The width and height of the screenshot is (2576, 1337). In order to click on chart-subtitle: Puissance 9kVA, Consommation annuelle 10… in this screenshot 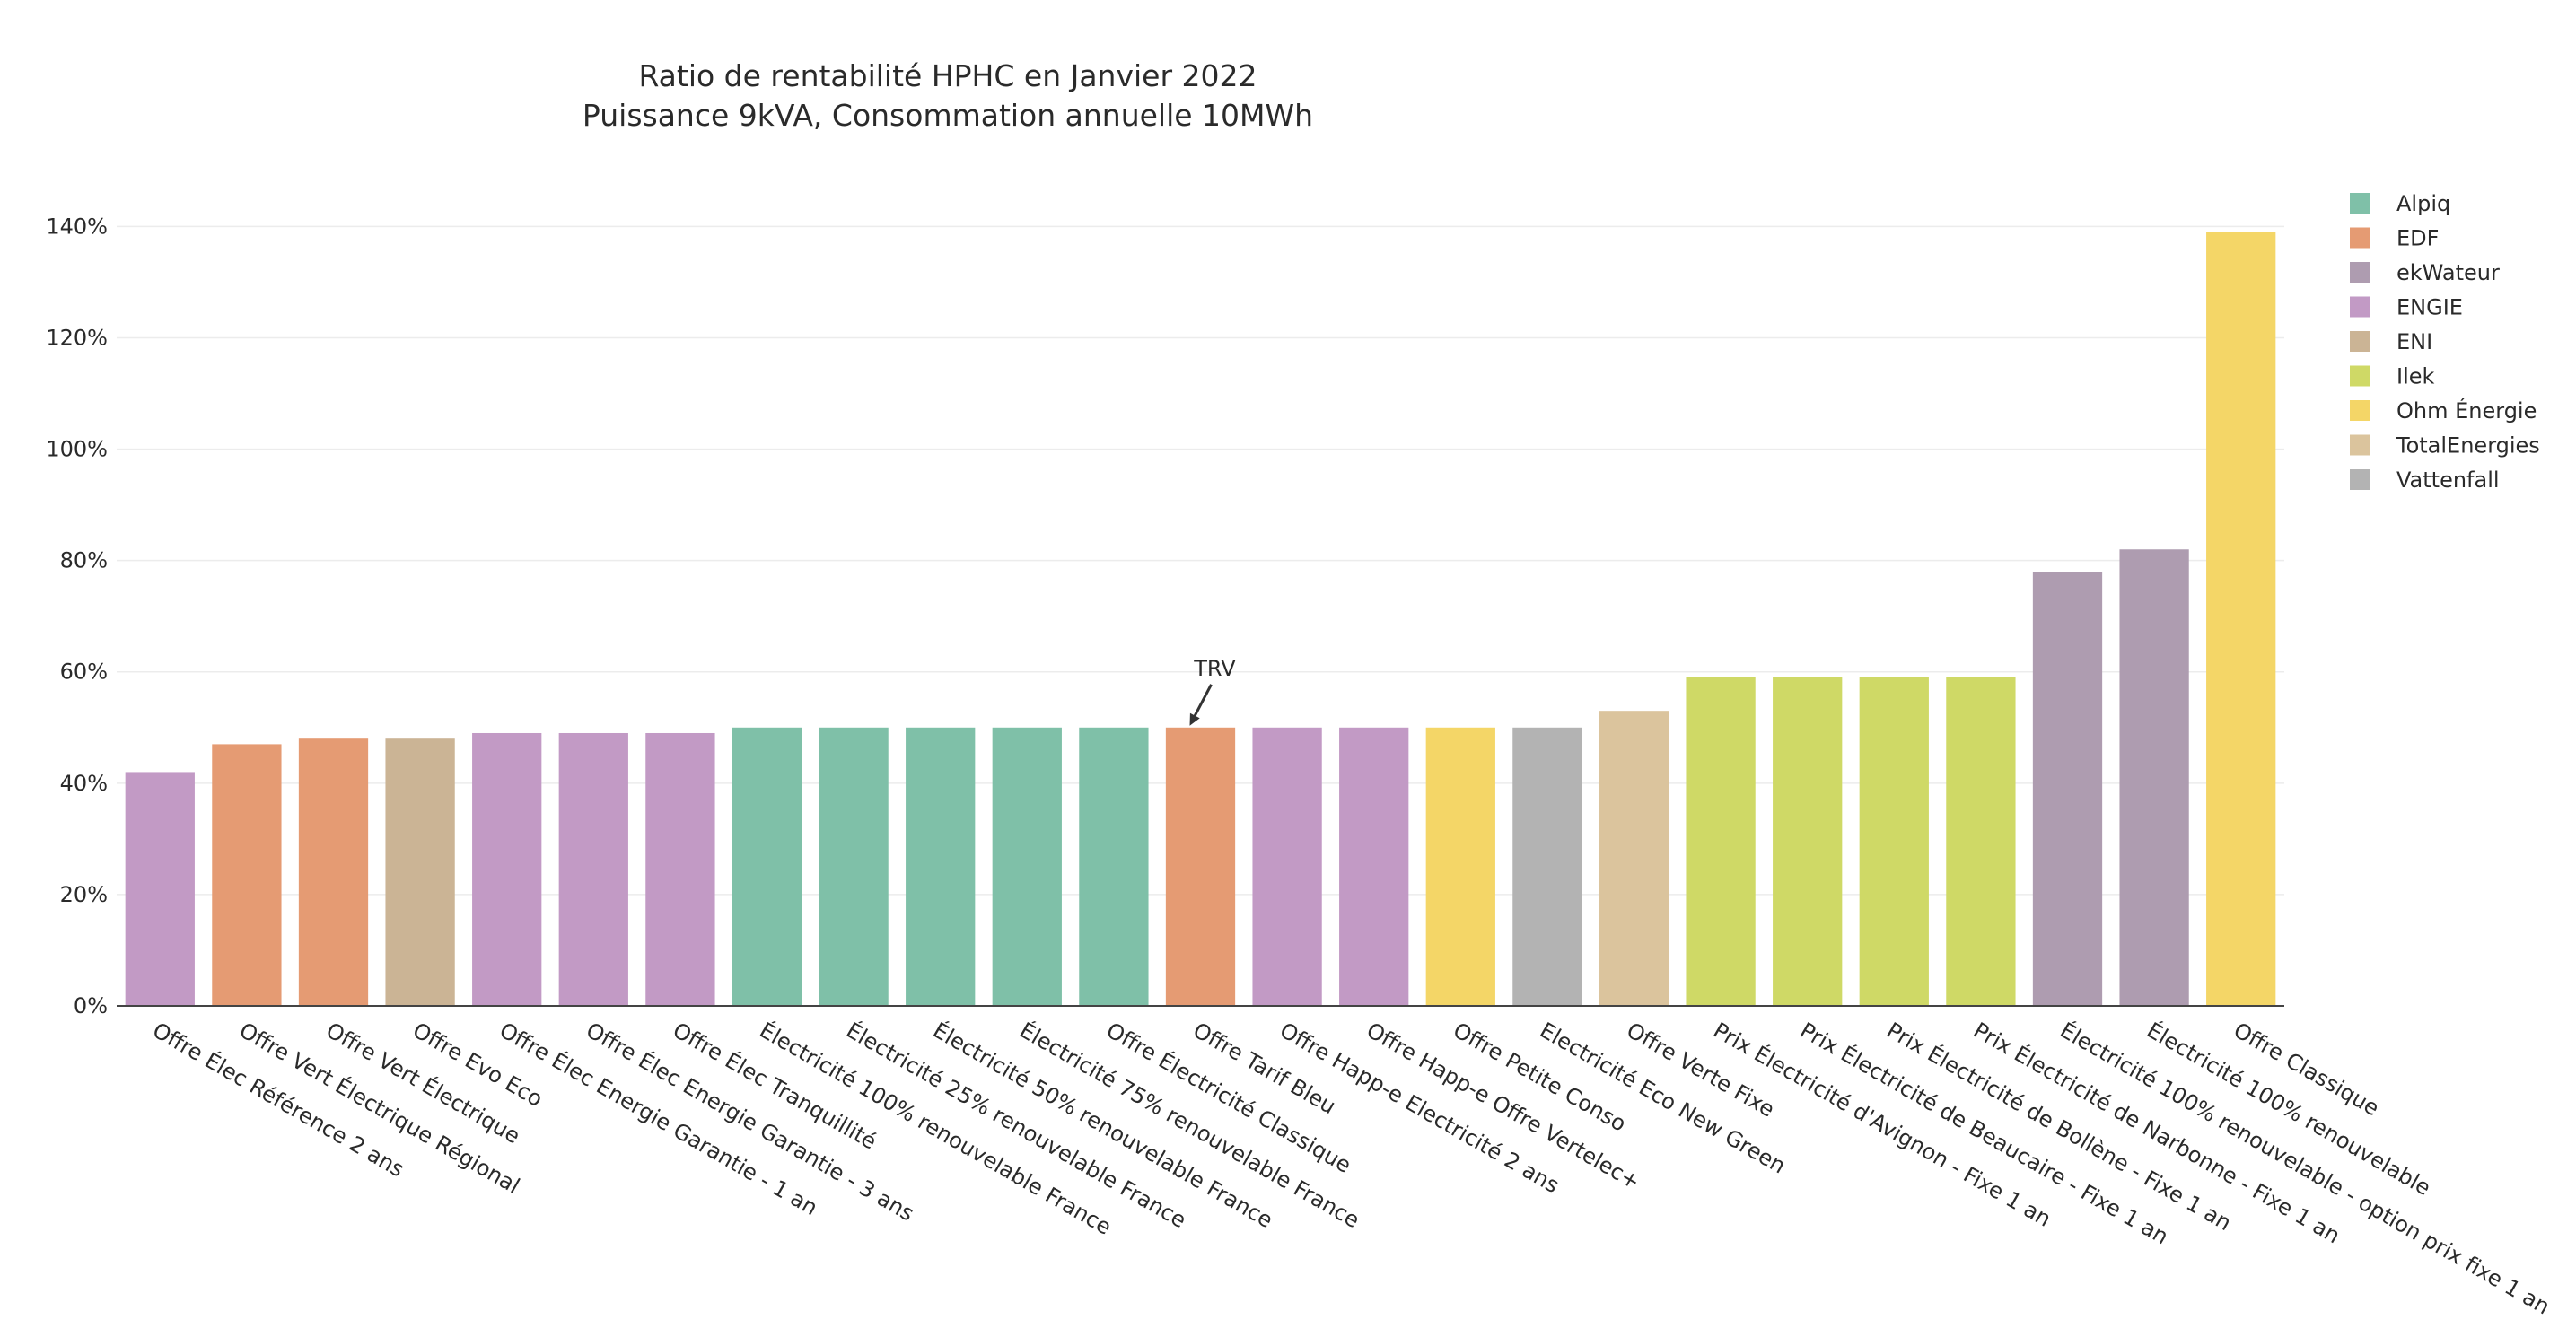, I will do `click(948, 115)`.